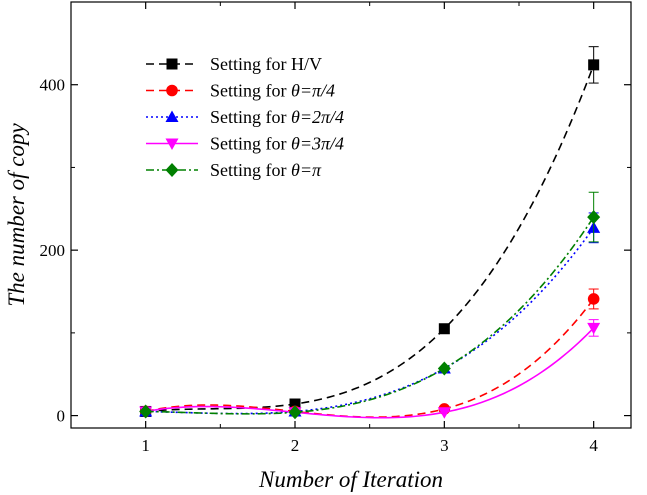  What do you see at coordinates (53, 85) in the screenshot?
I see `y-tick-label: 400` at bounding box center [53, 85].